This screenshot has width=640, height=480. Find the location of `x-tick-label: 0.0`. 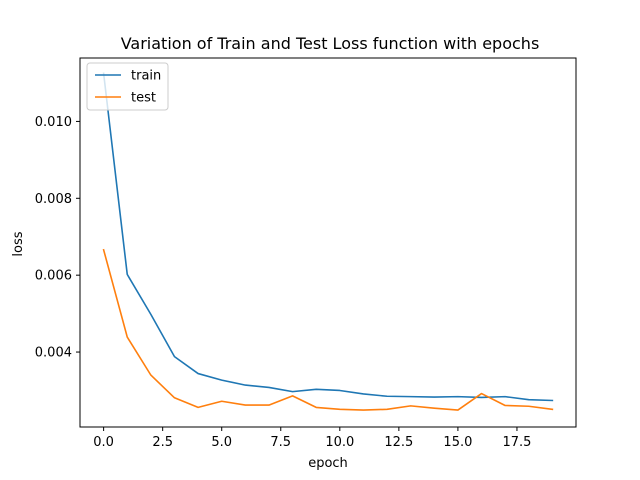

x-tick-label: 0.0 is located at coordinates (103, 442).